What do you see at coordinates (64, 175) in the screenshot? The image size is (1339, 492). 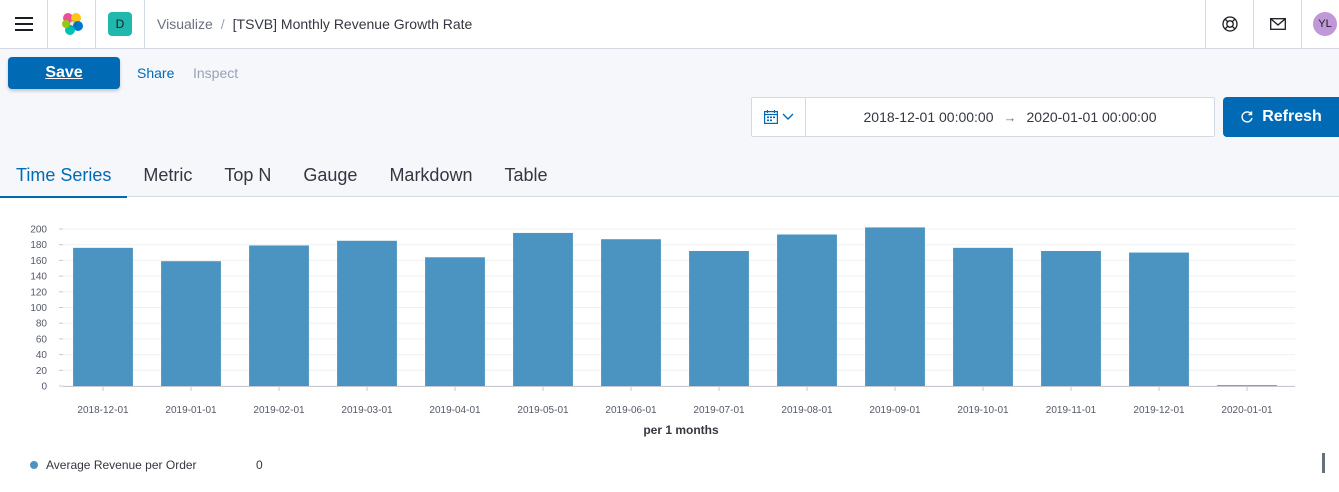 I see `tab-time-series: Time Series` at bounding box center [64, 175].